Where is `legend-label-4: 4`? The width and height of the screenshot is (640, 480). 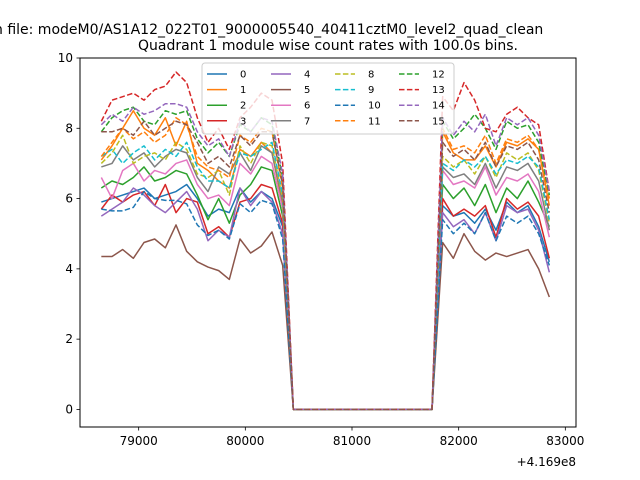 legend-label-4: 4 is located at coordinates (307, 75).